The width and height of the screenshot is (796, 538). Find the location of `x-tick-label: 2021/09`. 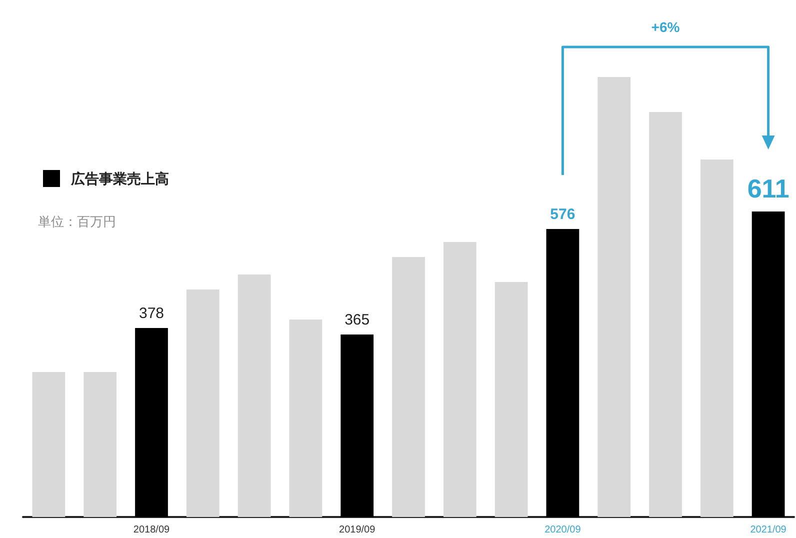

x-tick-label: 2021/09 is located at coordinates (768, 530).